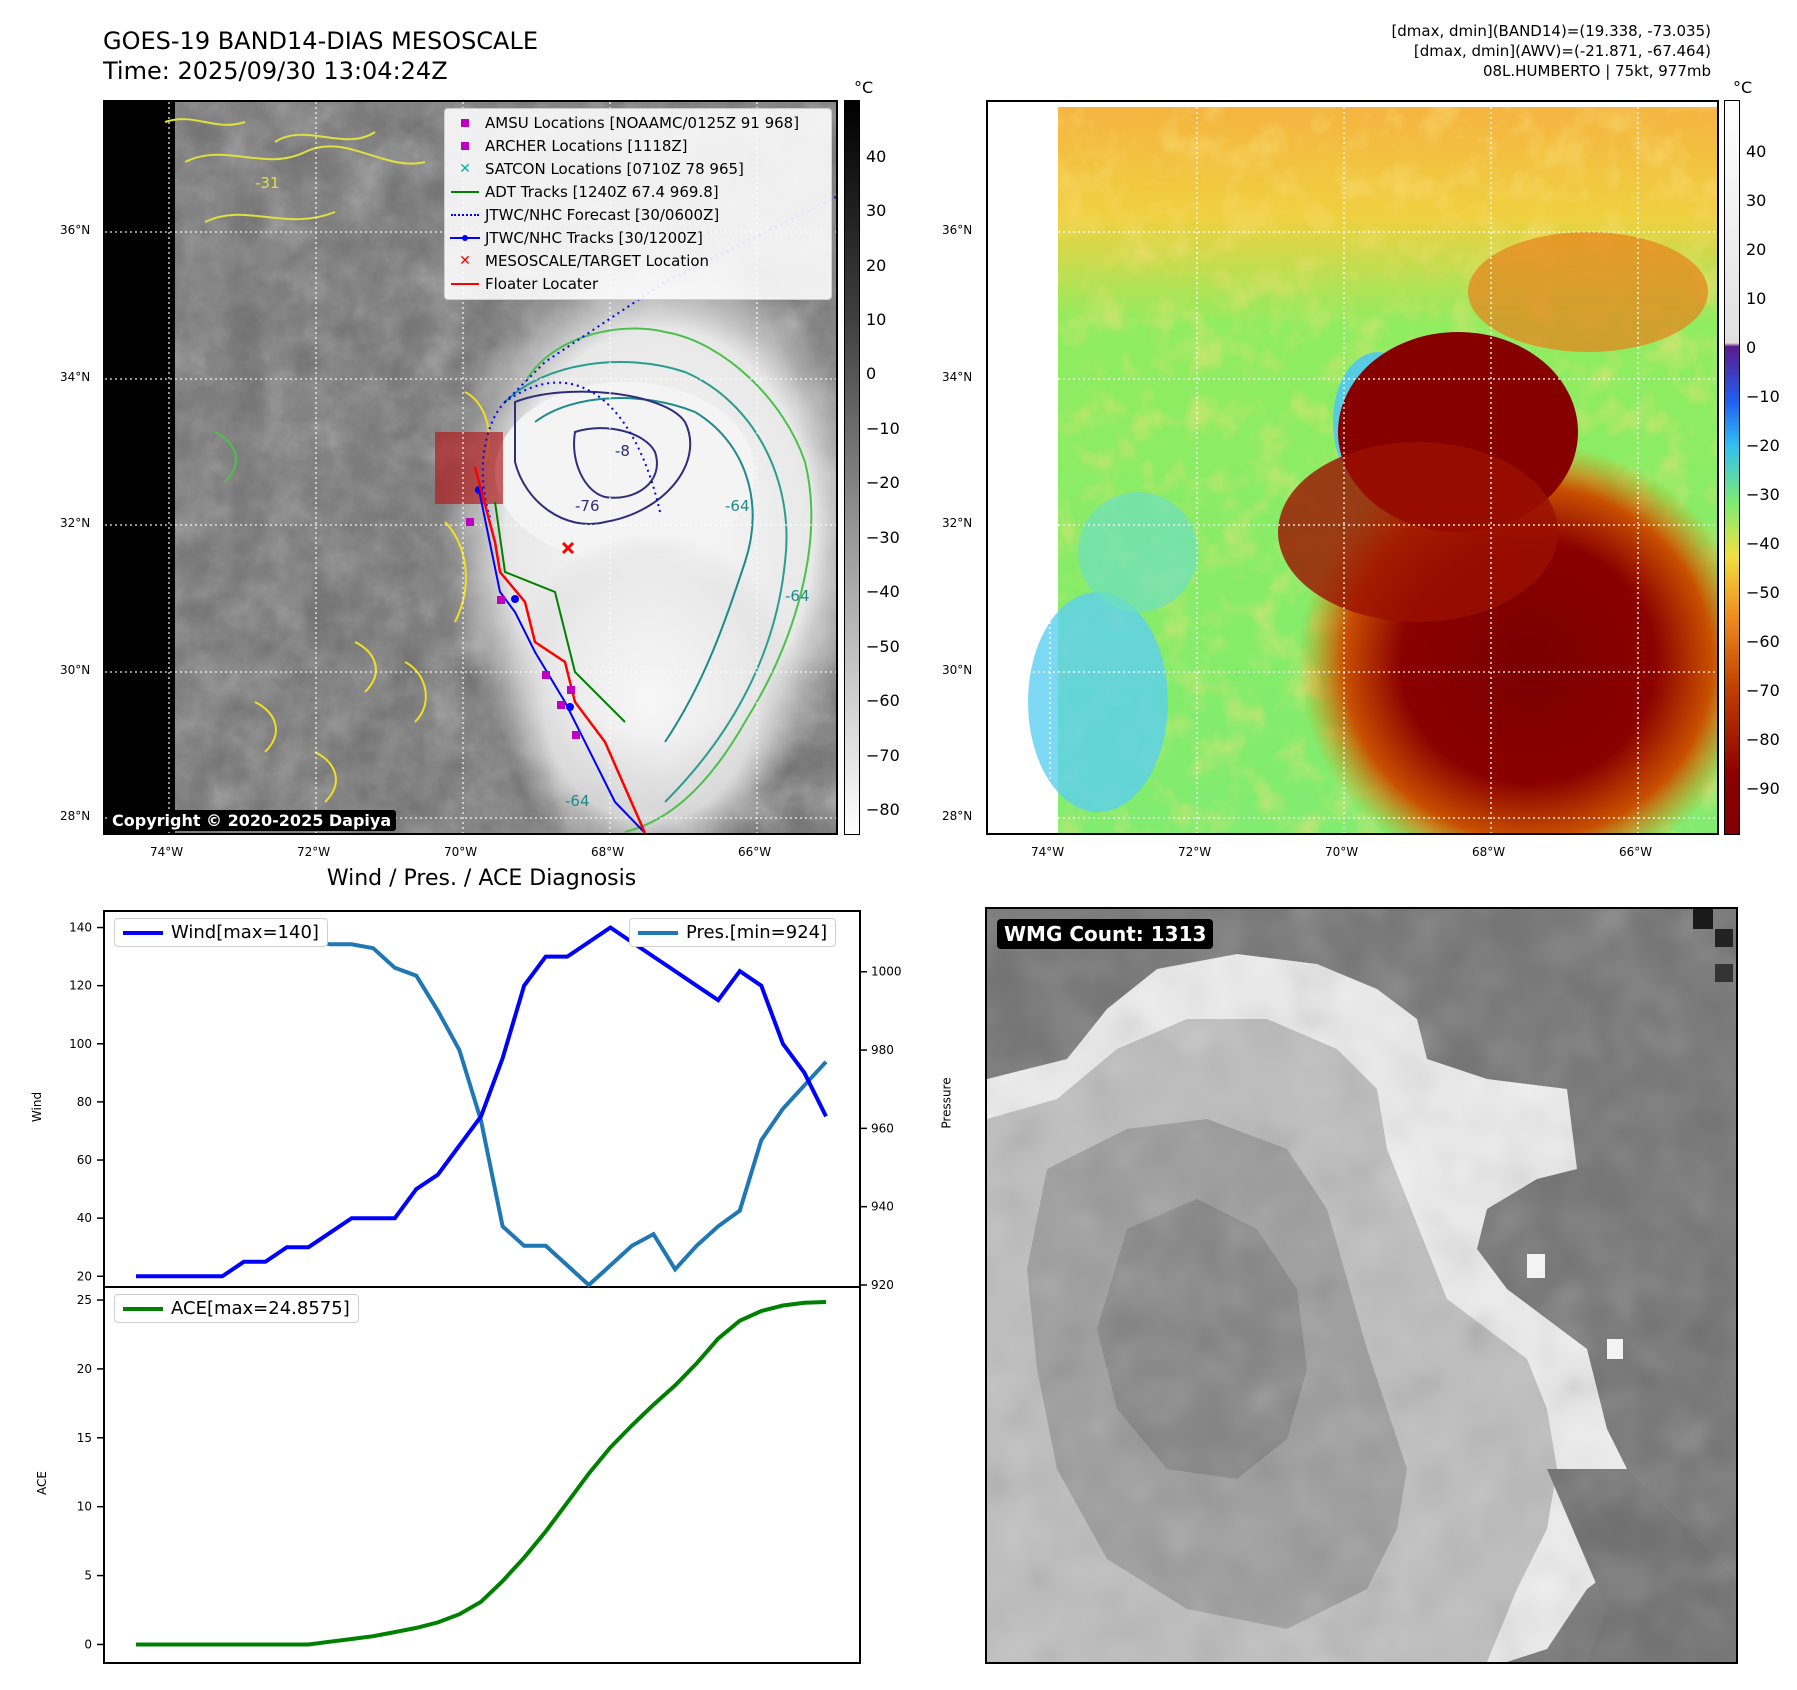 The image size is (1797, 1690). Describe the element at coordinates (1743, 87) in the screenshot. I see `colorbar-right-unit: °C` at that location.